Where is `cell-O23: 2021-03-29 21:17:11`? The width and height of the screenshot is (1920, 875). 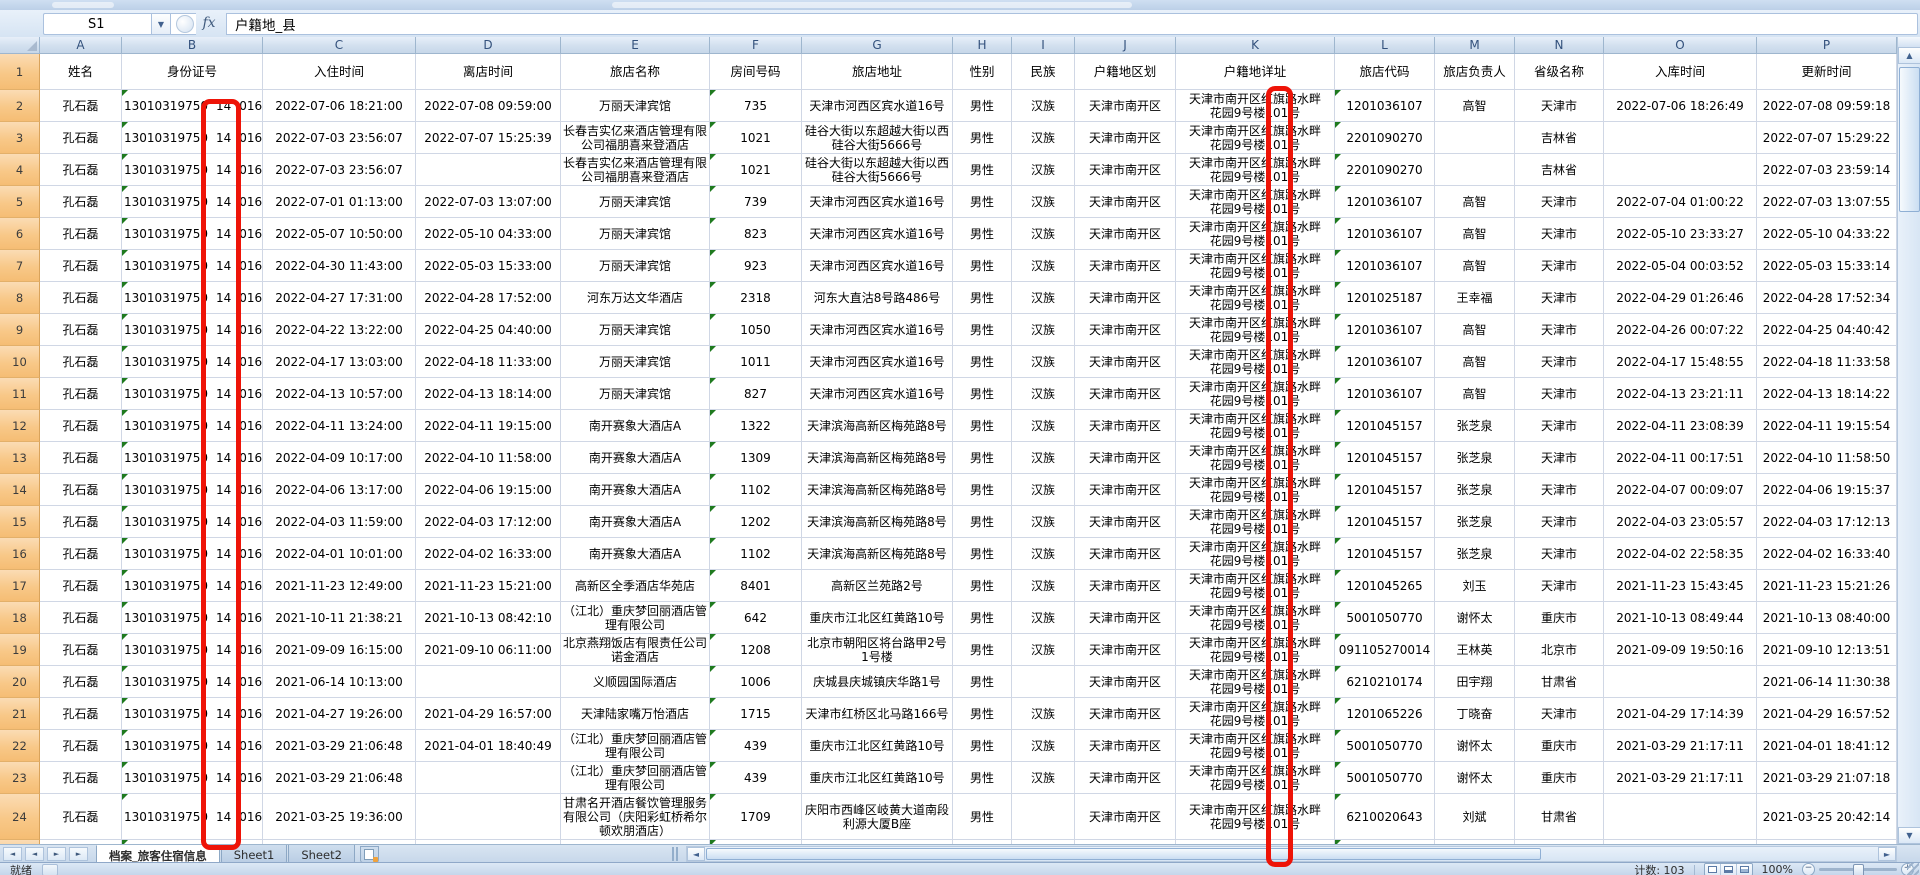 cell-O23: 2021-03-29 21:17:11 is located at coordinates (1680, 778).